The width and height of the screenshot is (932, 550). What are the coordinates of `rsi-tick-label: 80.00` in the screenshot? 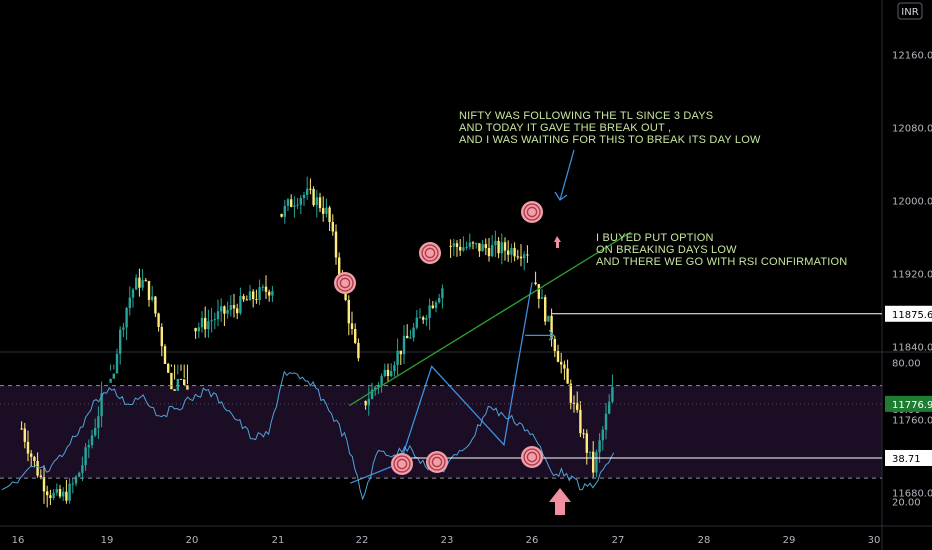 It's located at (906, 364).